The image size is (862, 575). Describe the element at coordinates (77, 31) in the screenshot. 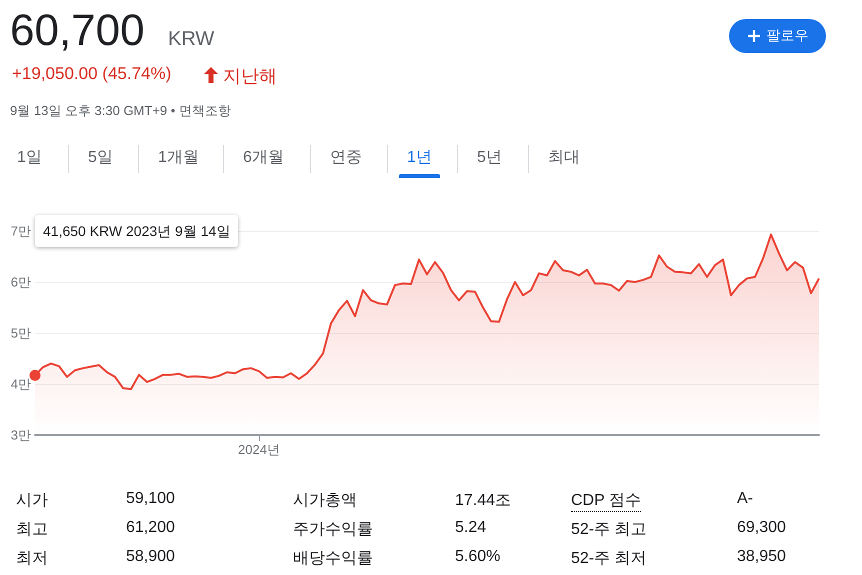

I see `chart-title: 60,700` at that location.